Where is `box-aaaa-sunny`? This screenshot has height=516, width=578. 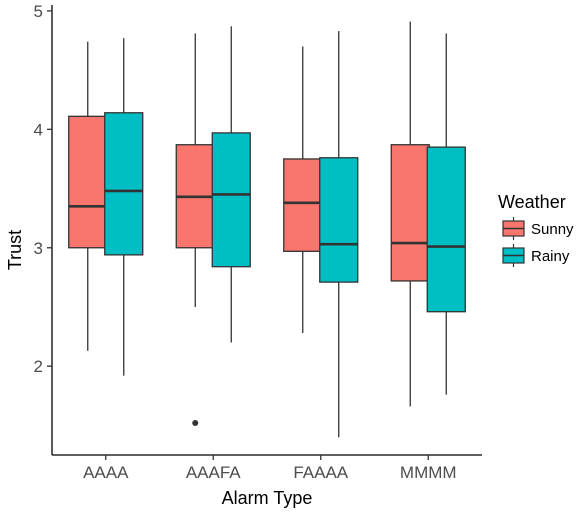
box-aaaa-sunny is located at coordinates (88, 196).